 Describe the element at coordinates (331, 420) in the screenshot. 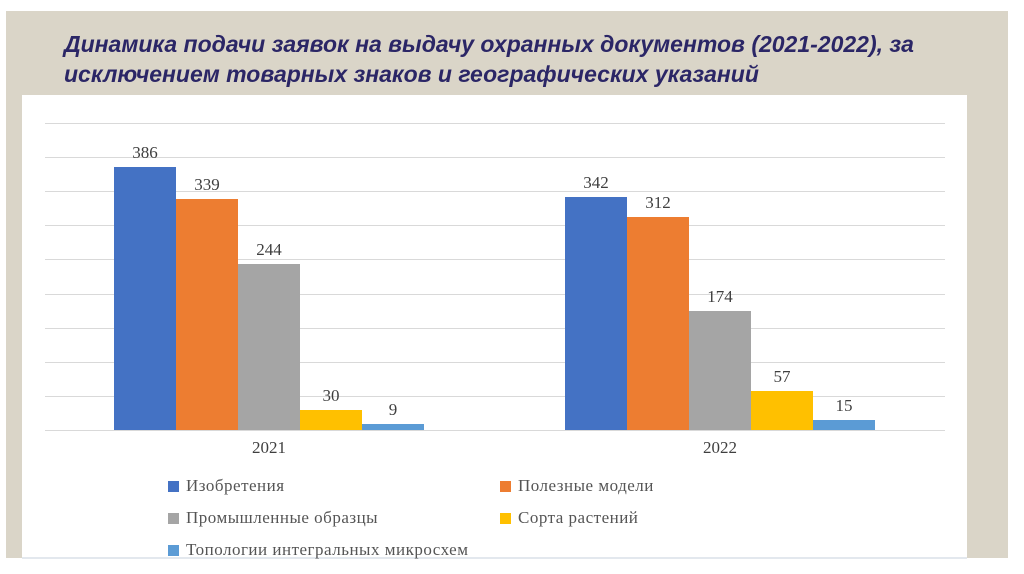

I see `bar-2021-series3` at that location.